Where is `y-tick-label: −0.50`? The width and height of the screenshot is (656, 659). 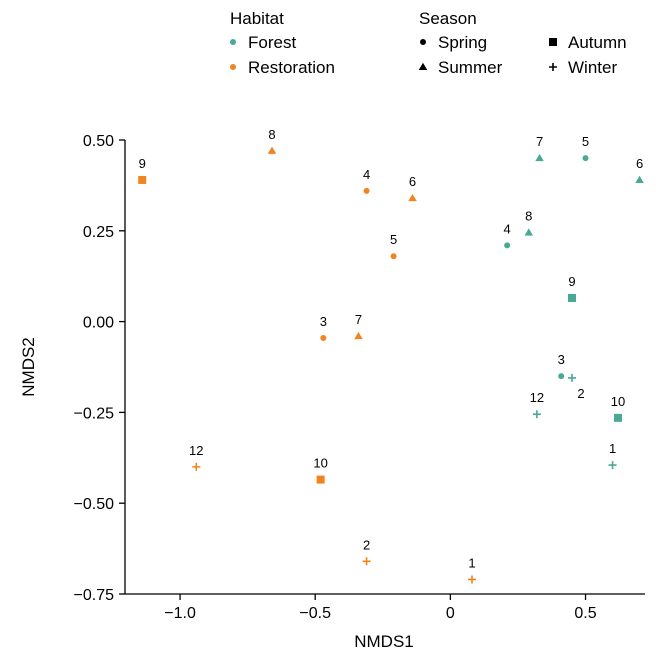 y-tick-label: −0.50 is located at coordinates (94, 504).